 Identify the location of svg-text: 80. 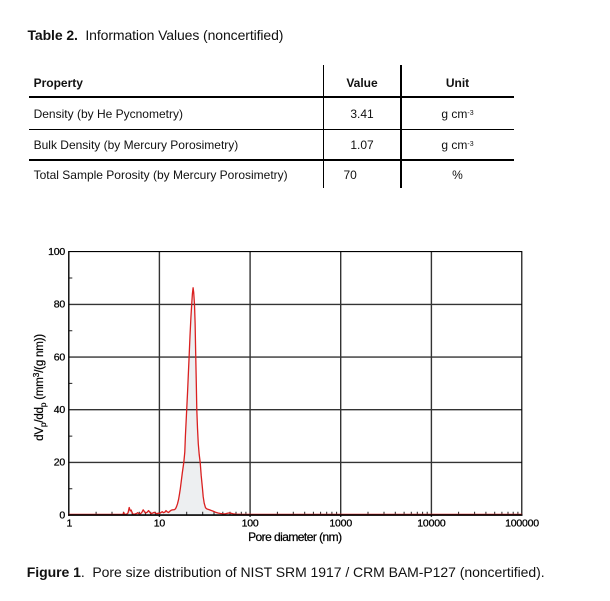
(60, 305).